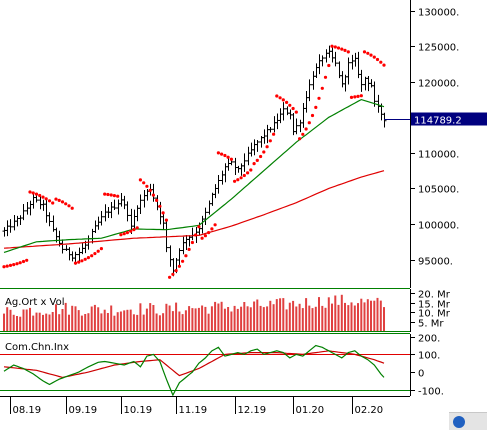 Image resolution: width=487 pixels, height=430 pixels. Describe the element at coordinates (449, 119) in the screenshot. I see `last-price-box` at that location.